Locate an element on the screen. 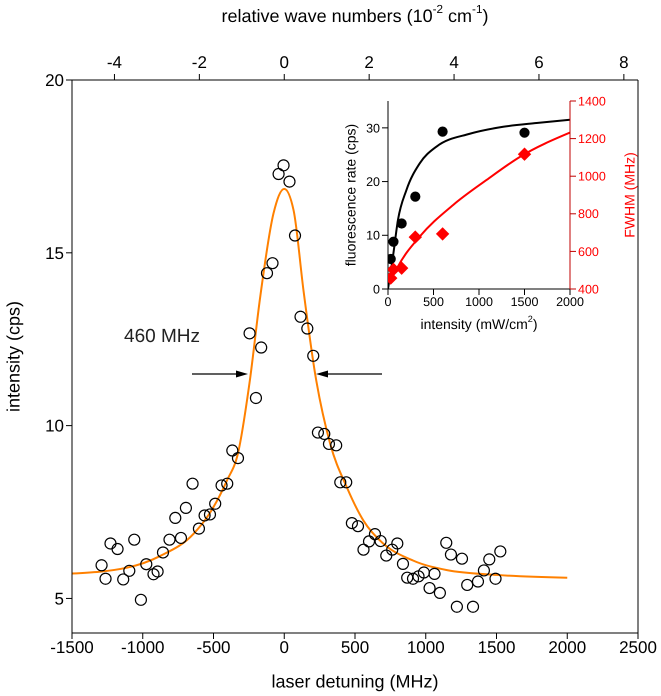  y-tick-label: 5 is located at coordinates (59, 598).